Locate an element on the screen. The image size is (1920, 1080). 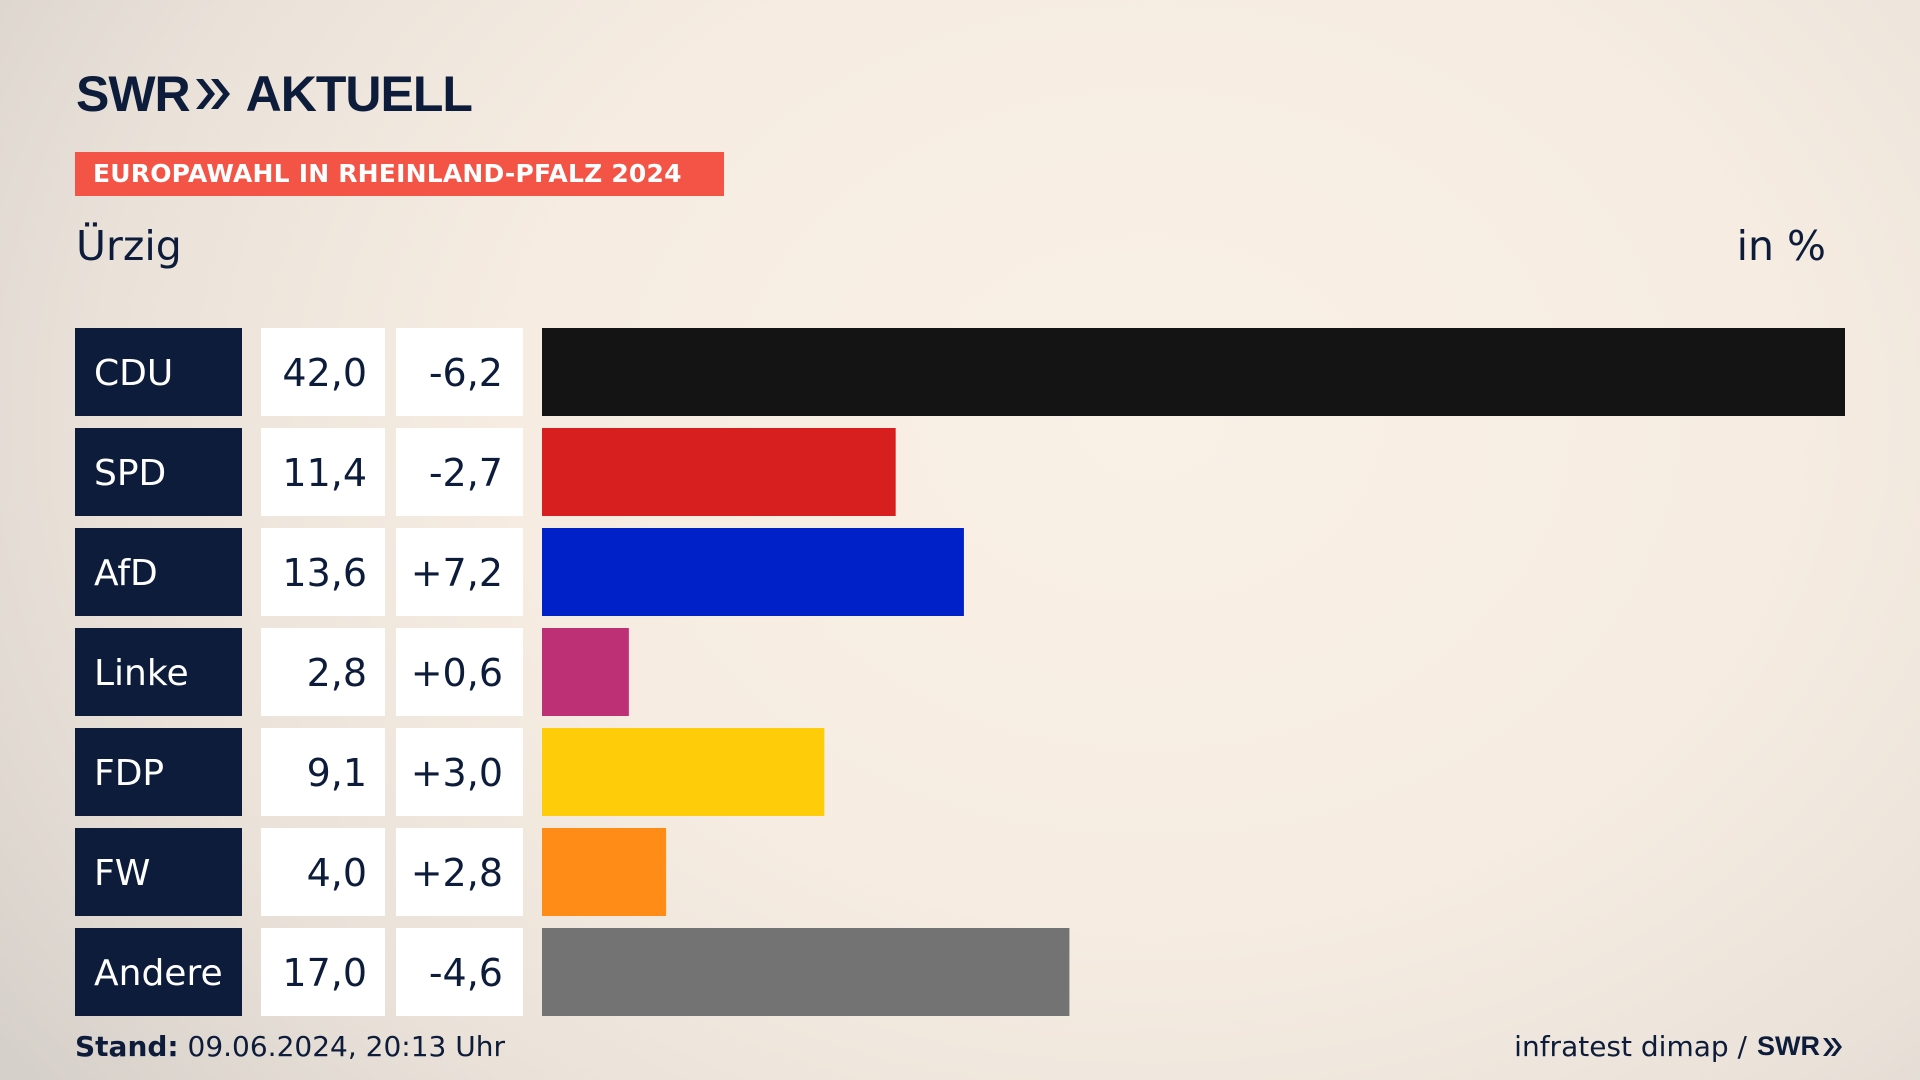
value-label-fw: 4,0 is located at coordinates (337, 873).